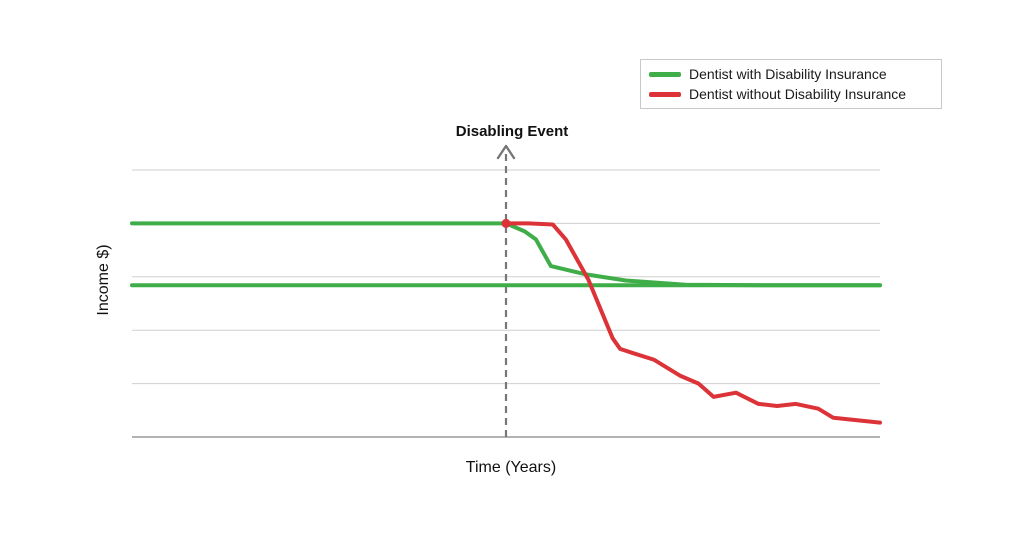 This screenshot has height=558, width=1024. I want to click on y-axis-label: Income $), so click(103, 279).